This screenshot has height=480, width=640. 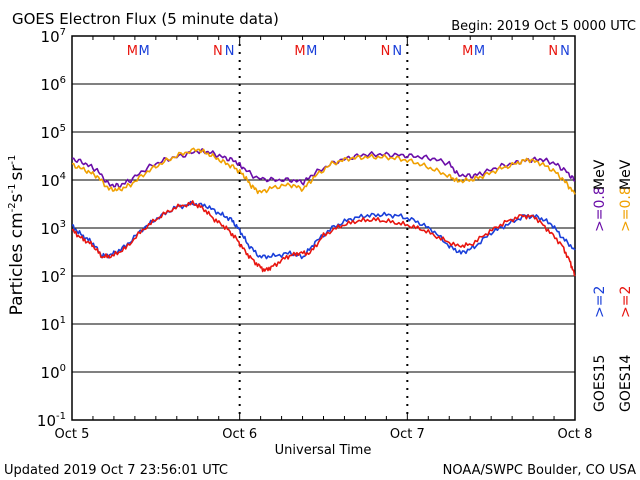 I want to click on marker-n-7: N, so click(x=397, y=51).